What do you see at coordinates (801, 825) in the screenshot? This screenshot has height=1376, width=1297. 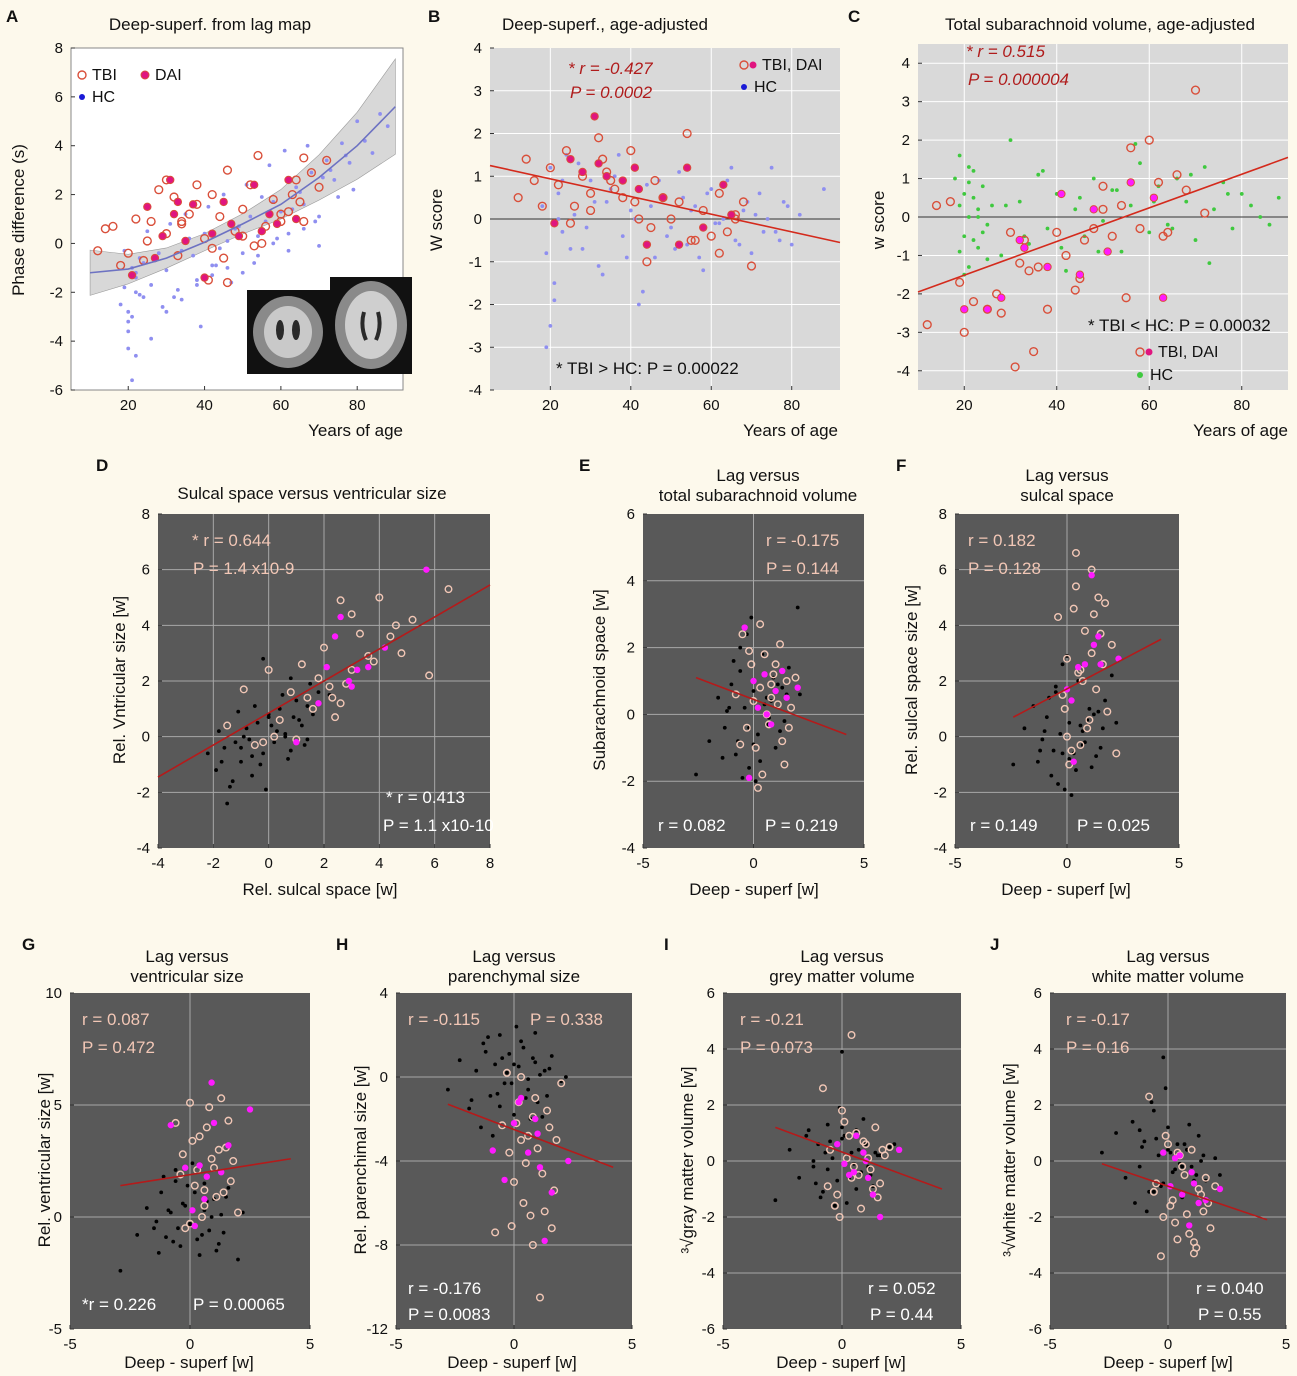 I see `stat-annotation: P = 0.219` at bounding box center [801, 825].